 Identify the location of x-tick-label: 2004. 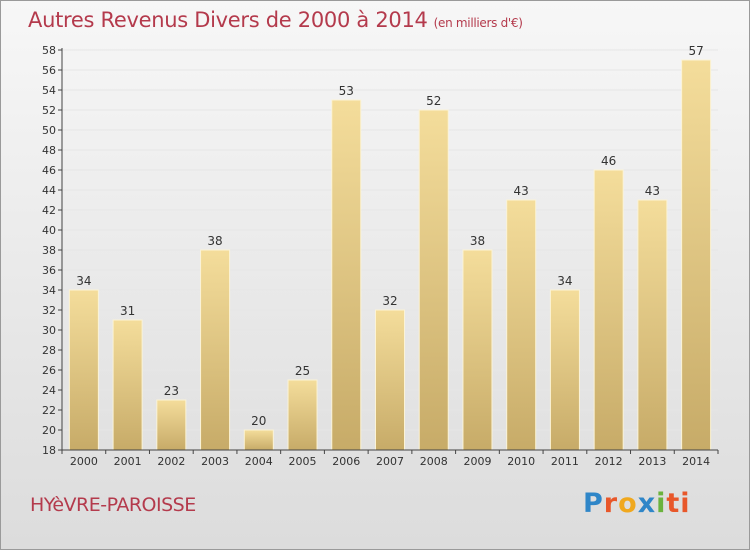
(259, 461).